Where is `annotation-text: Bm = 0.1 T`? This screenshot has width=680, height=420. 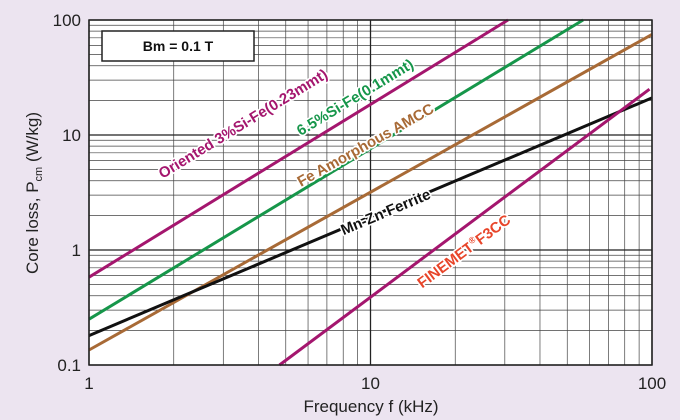
annotation-text: Bm = 0.1 T is located at coordinates (178, 46).